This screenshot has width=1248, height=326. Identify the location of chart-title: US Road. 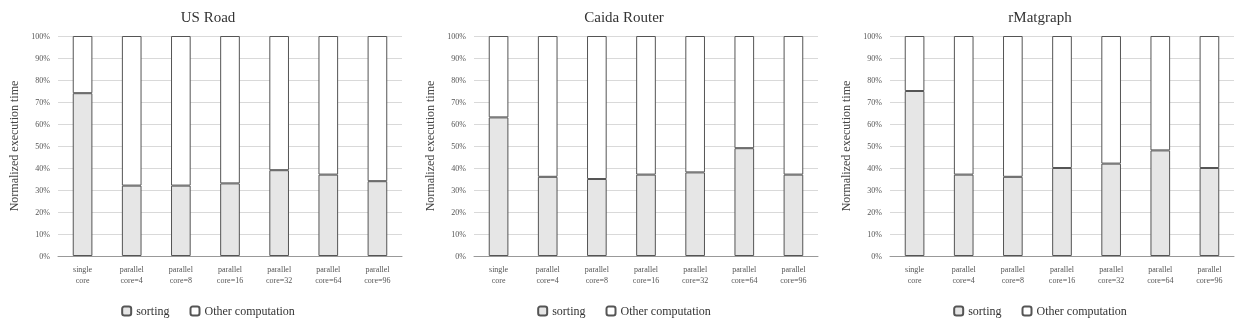
(208, 16).